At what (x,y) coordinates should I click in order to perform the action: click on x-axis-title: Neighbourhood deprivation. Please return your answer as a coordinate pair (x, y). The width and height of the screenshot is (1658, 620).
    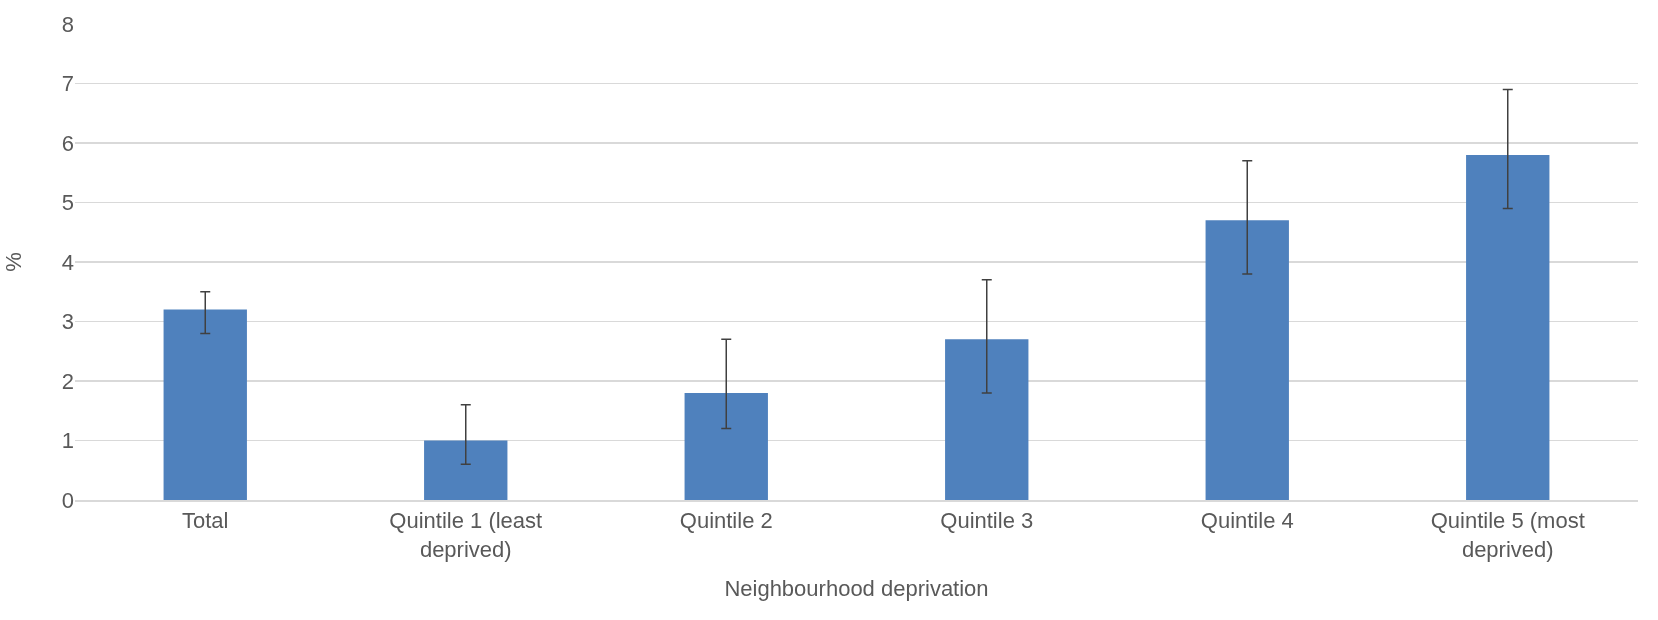
    Looking at the image, I should click on (856, 589).